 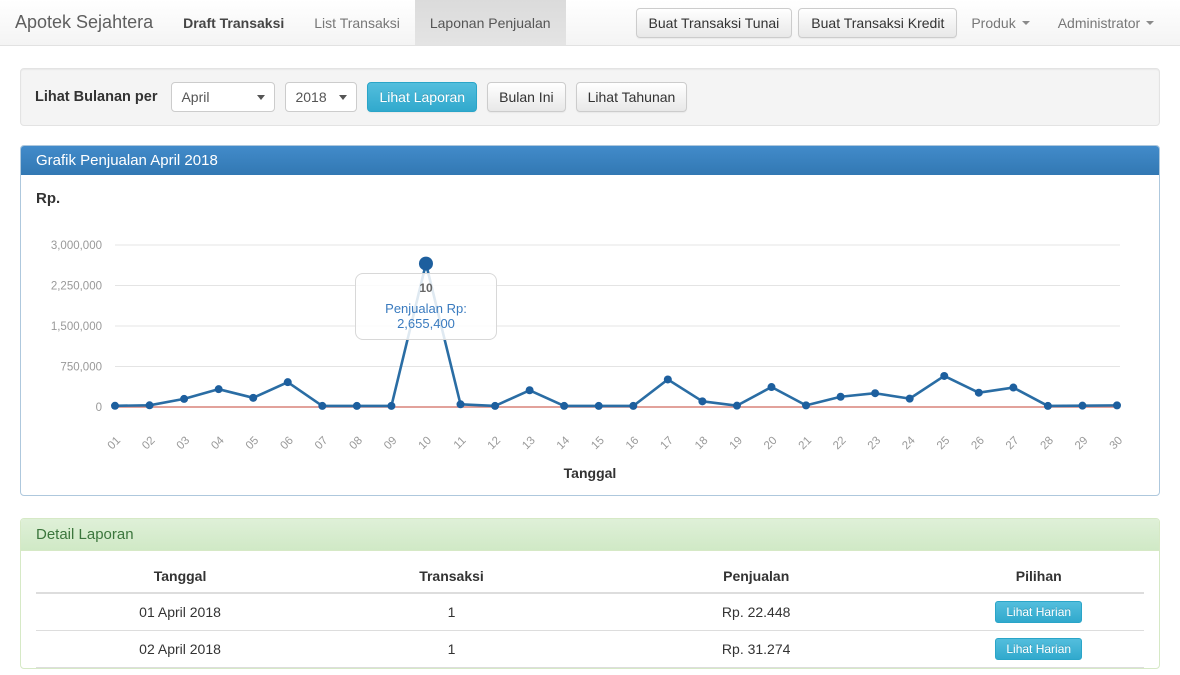 I want to click on svg-text: 15, so click(x=598, y=444).